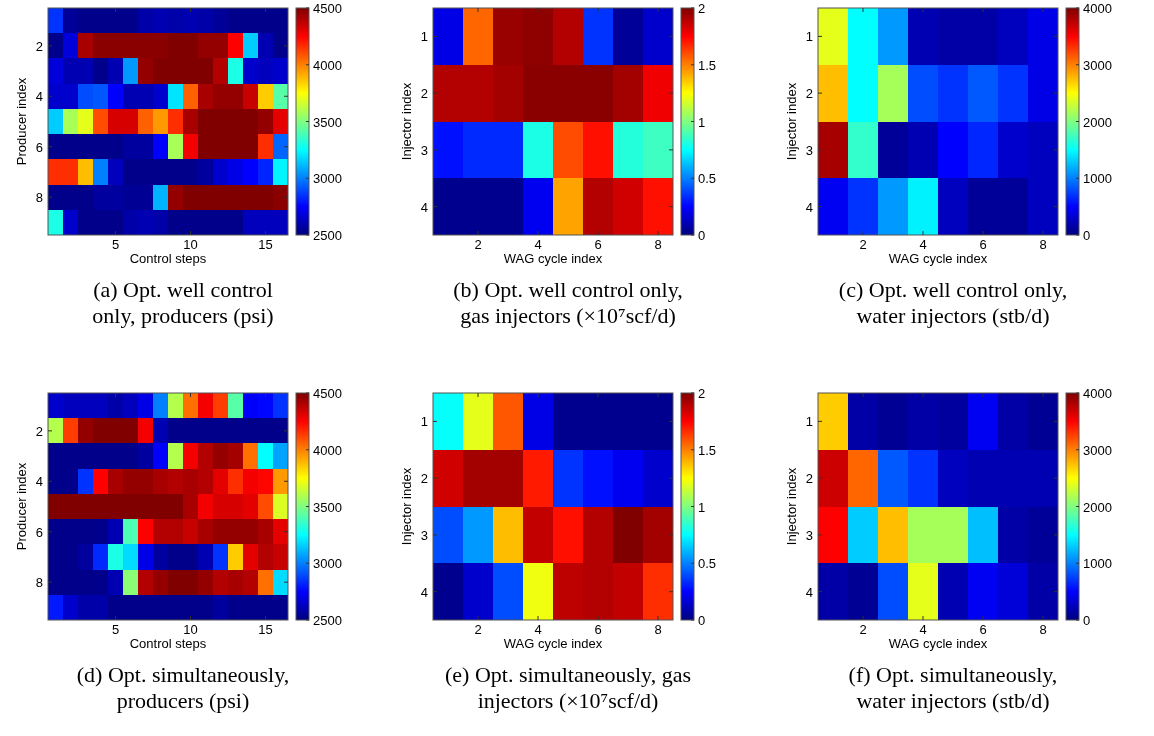 This screenshot has width=1154, height=736. What do you see at coordinates (568, 302) in the screenshot?
I see `text: (b) Opt. well control only, gas injectors (×10⁷scf/d)` at bounding box center [568, 302].